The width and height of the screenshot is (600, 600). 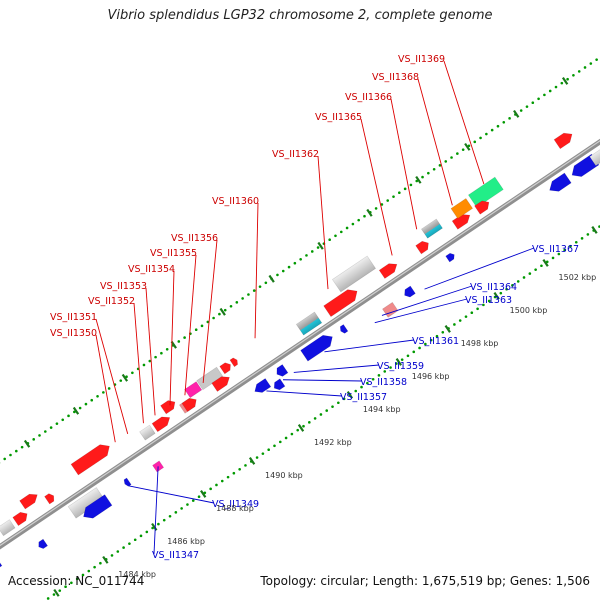 What do you see at coordinates (186, 541) in the screenshot?
I see `tick-label: 1486 kbp` at bounding box center [186, 541].